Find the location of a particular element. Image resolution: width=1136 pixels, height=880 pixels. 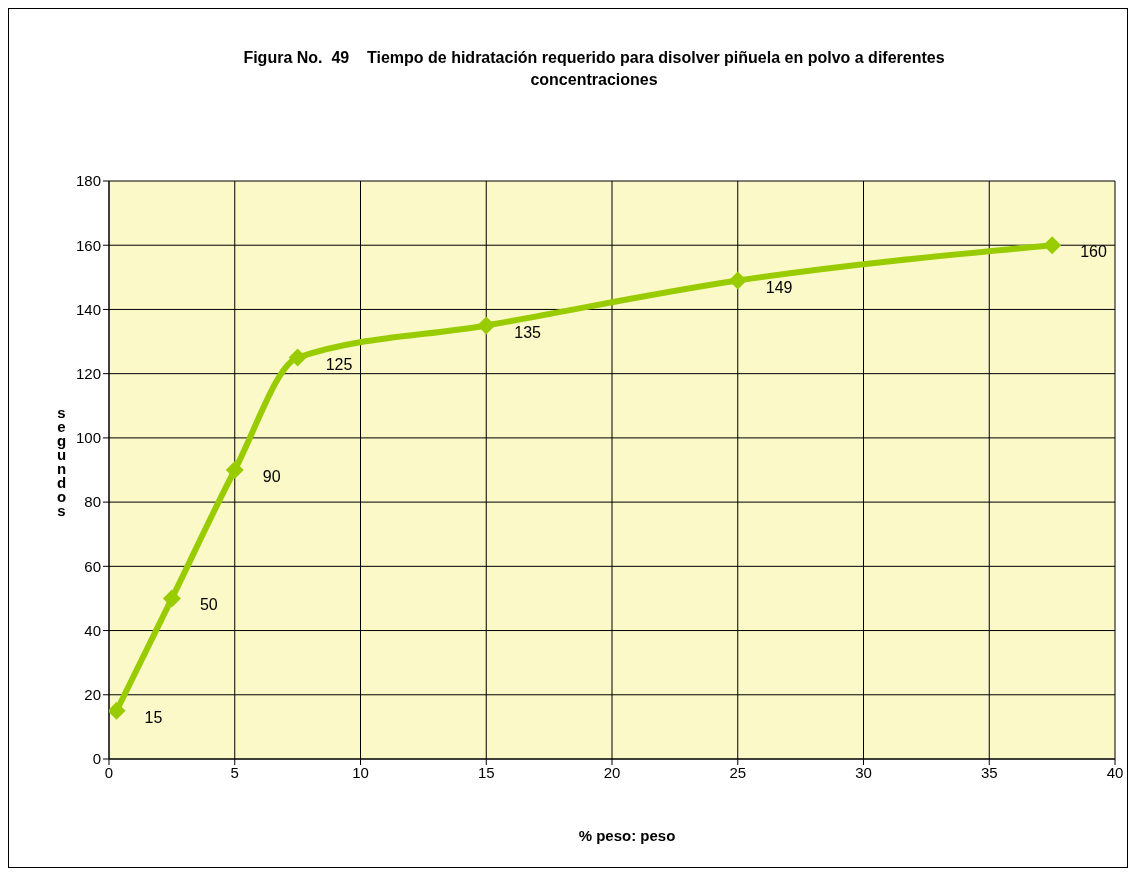

y-tick-label: 140 is located at coordinates (88, 309).